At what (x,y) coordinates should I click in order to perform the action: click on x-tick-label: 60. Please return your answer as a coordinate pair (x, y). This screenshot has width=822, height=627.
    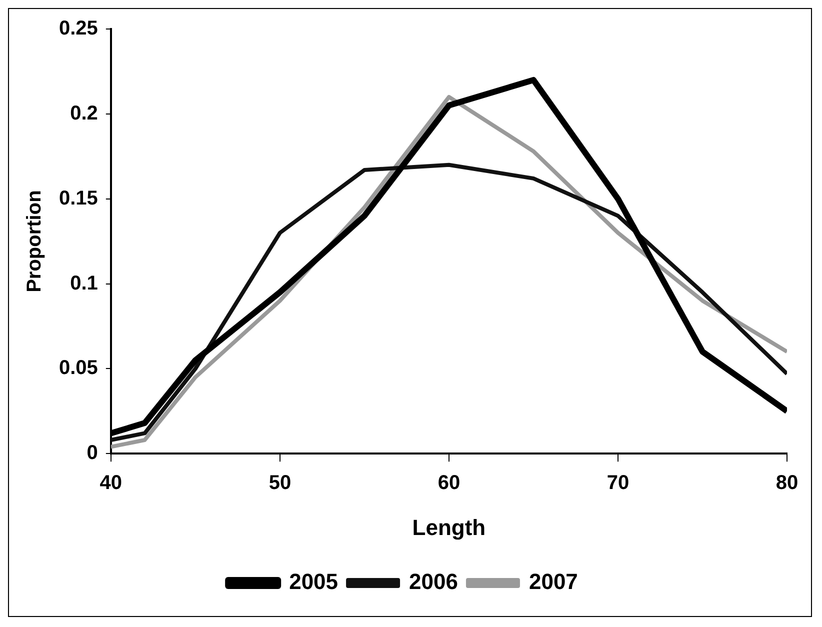
    Looking at the image, I should click on (449, 483).